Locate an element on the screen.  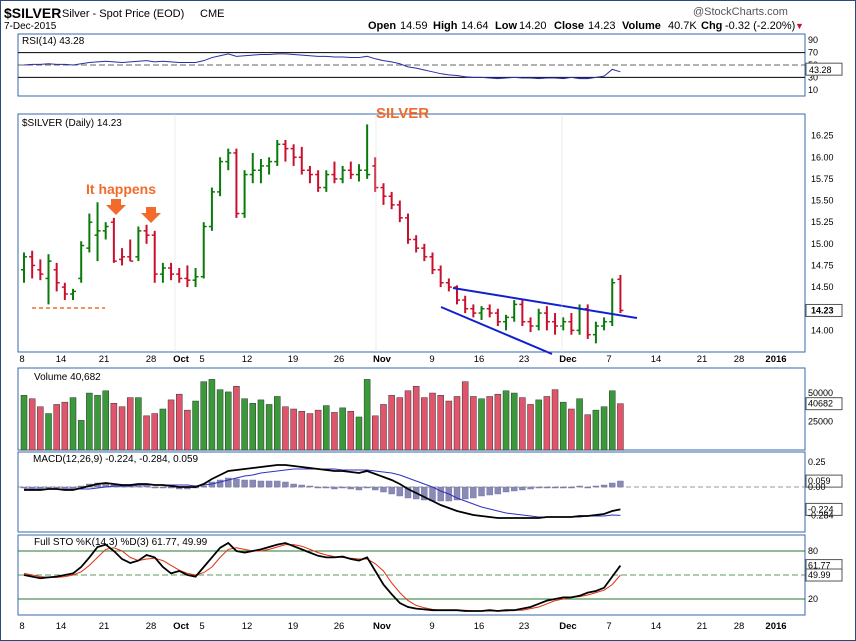
x-tick-label: 7 is located at coordinates (608, 626).